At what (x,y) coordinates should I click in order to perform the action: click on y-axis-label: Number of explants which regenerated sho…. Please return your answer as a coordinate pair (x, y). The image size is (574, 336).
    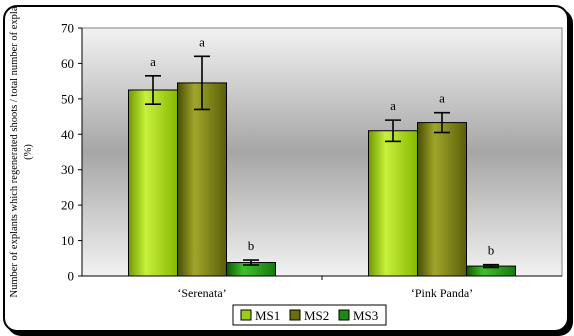
    Looking at the image, I should click on (21, 152).